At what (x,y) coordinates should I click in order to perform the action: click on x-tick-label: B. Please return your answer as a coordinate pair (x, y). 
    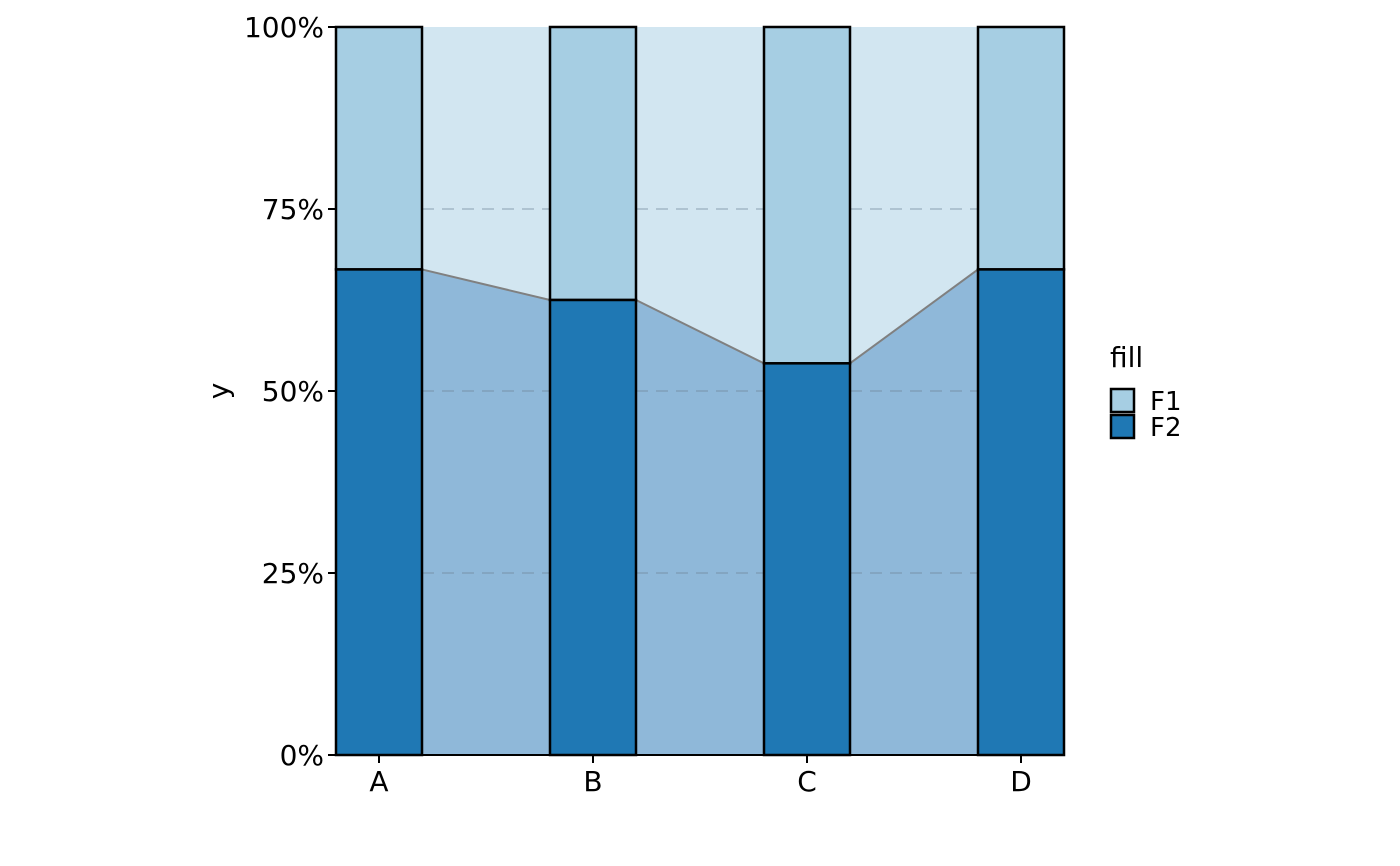
    Looking at the image, I should click on (592, 781).